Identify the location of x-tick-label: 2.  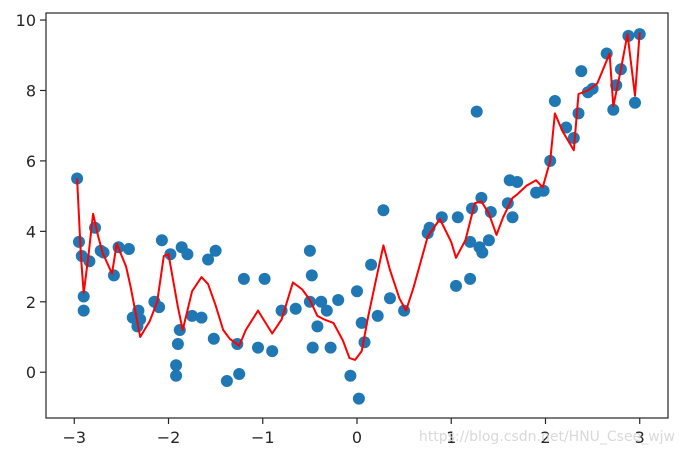
(545, 437).